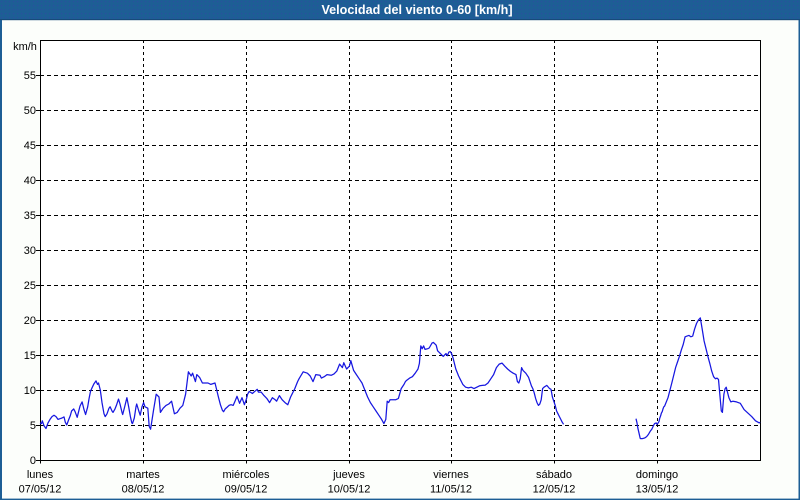 This screenshot has height=500, width=800. What do you see at coordinates (30, 391) in the screenshot?
I see `svg-text: 10` at bounding box center [30, 391].